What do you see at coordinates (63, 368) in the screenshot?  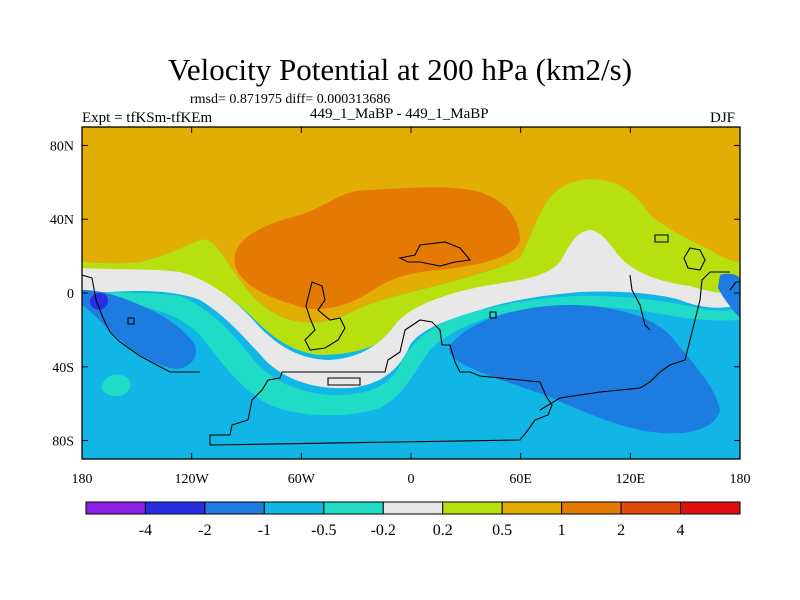 I see `y-tick-label: 40S` at bounding box center [63, 368].